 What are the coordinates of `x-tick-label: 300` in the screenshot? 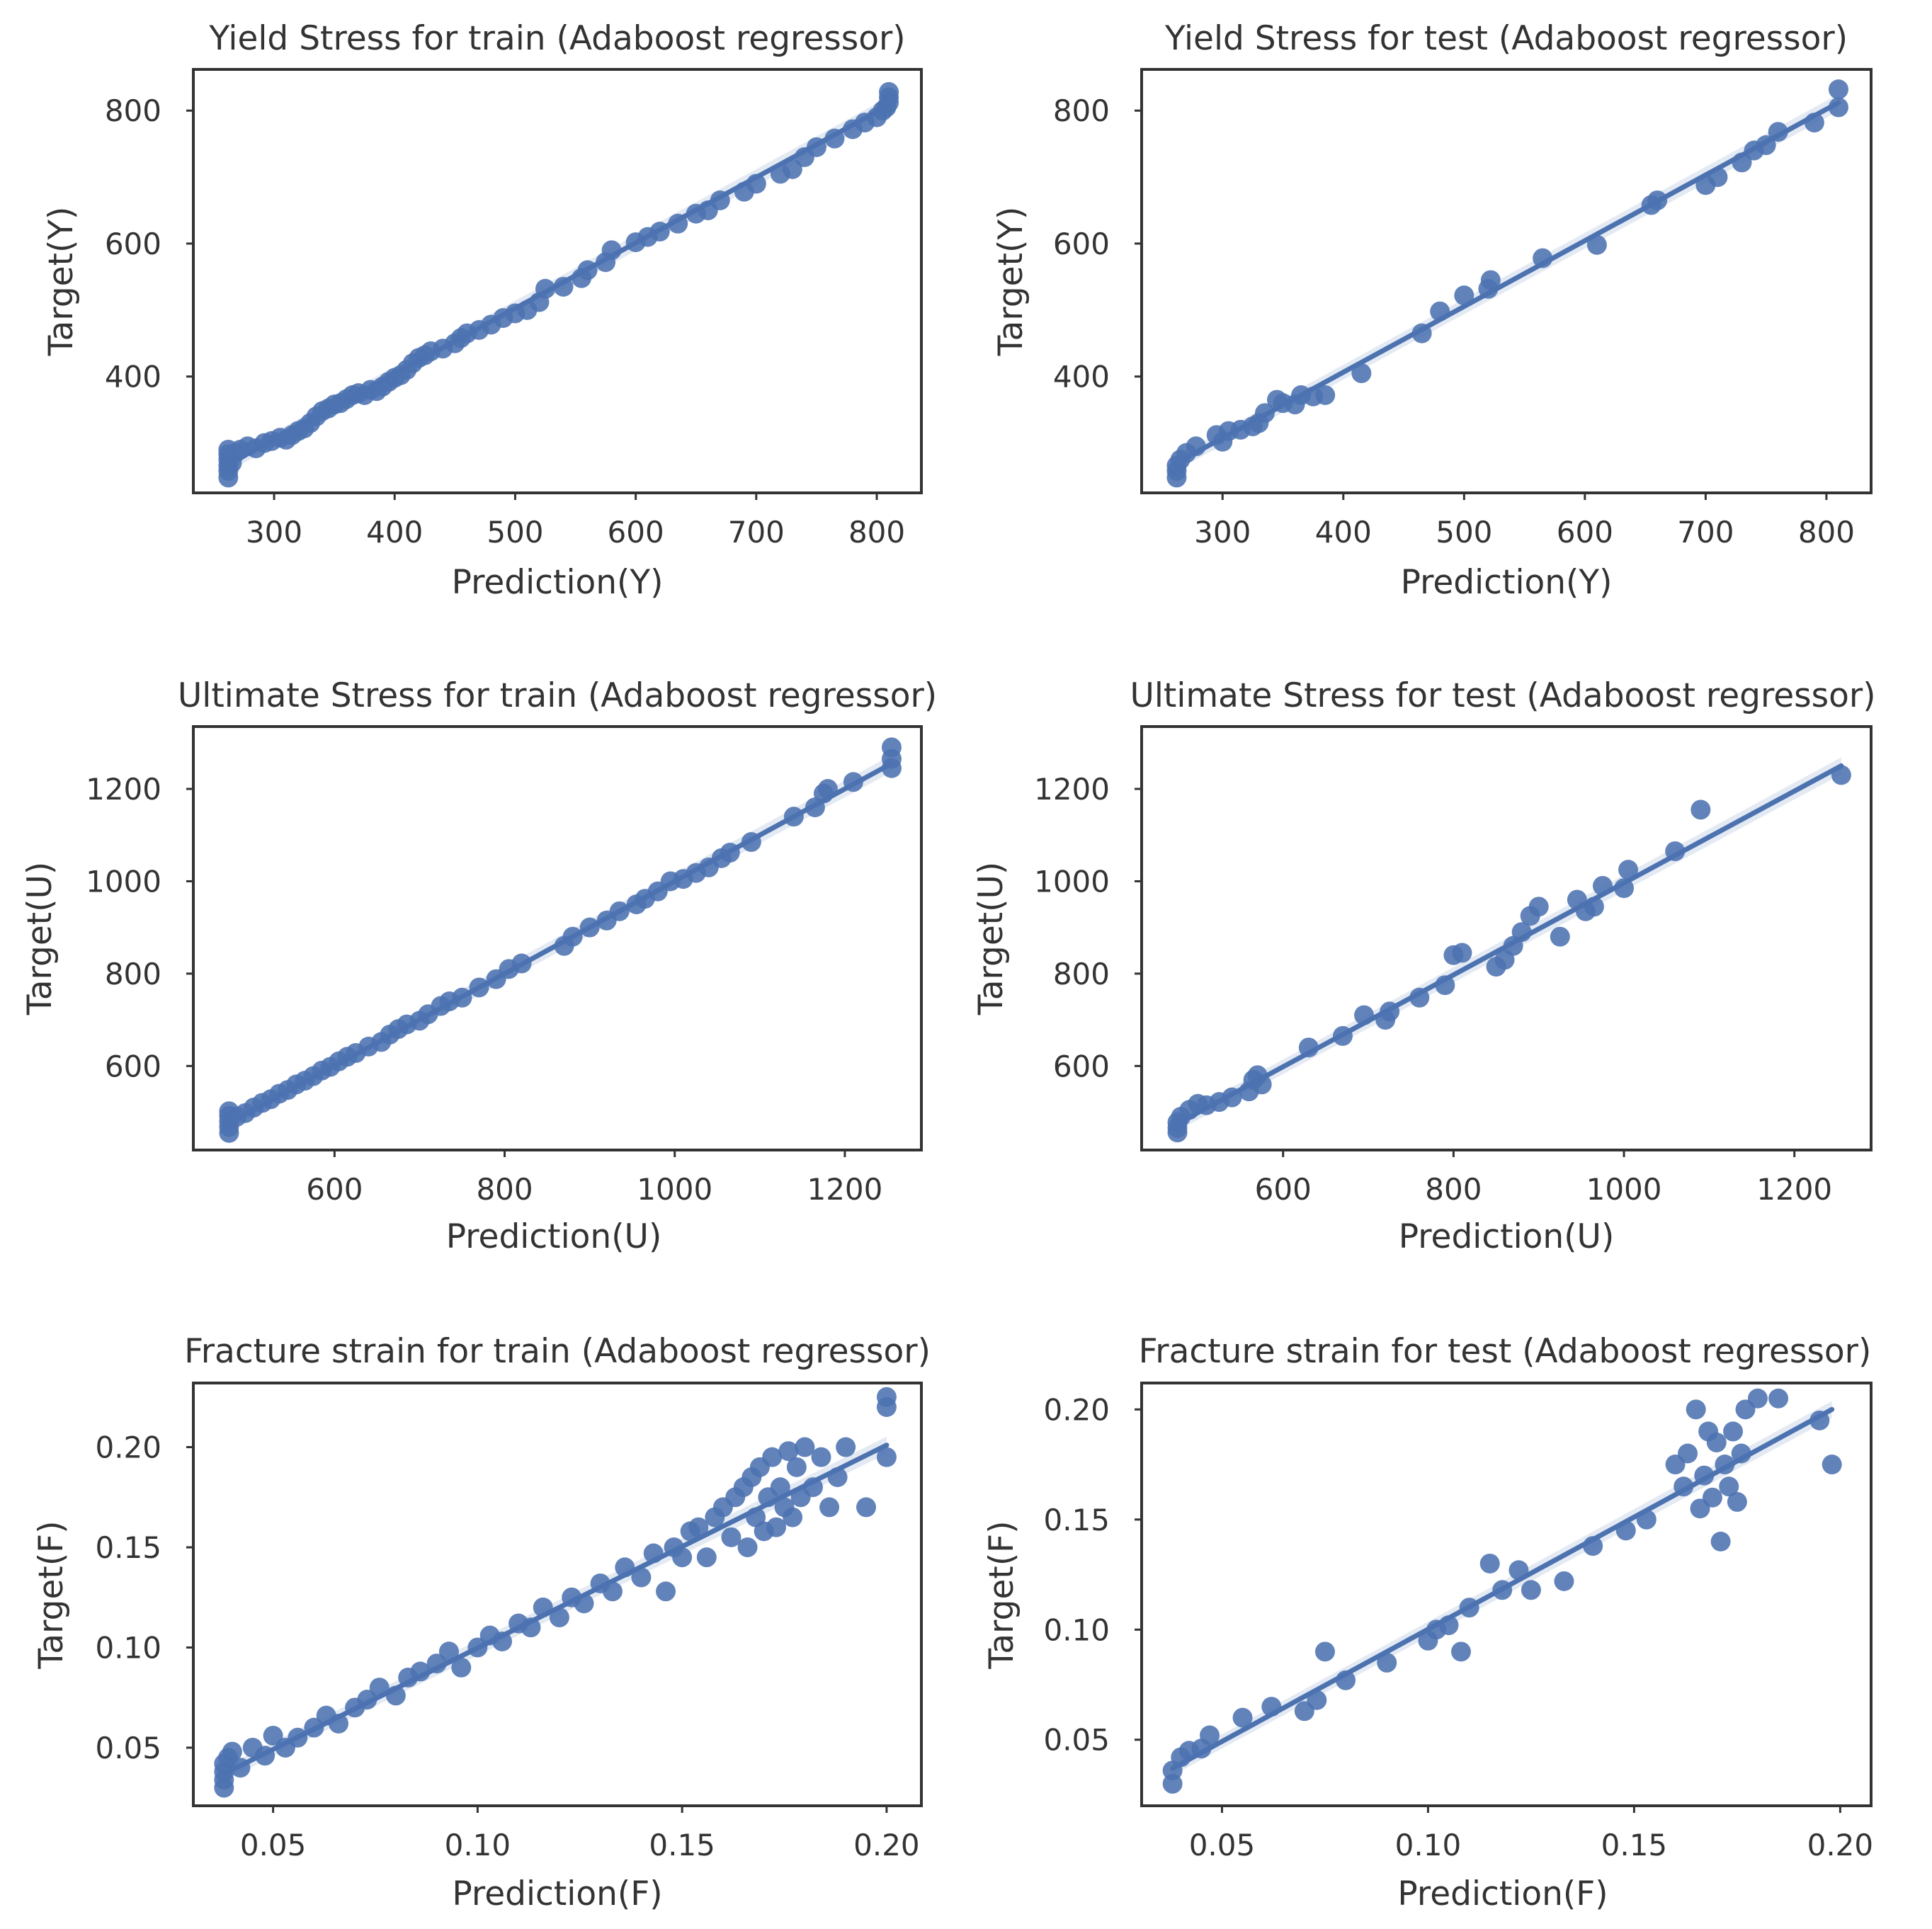 It's located at (1222, 532).